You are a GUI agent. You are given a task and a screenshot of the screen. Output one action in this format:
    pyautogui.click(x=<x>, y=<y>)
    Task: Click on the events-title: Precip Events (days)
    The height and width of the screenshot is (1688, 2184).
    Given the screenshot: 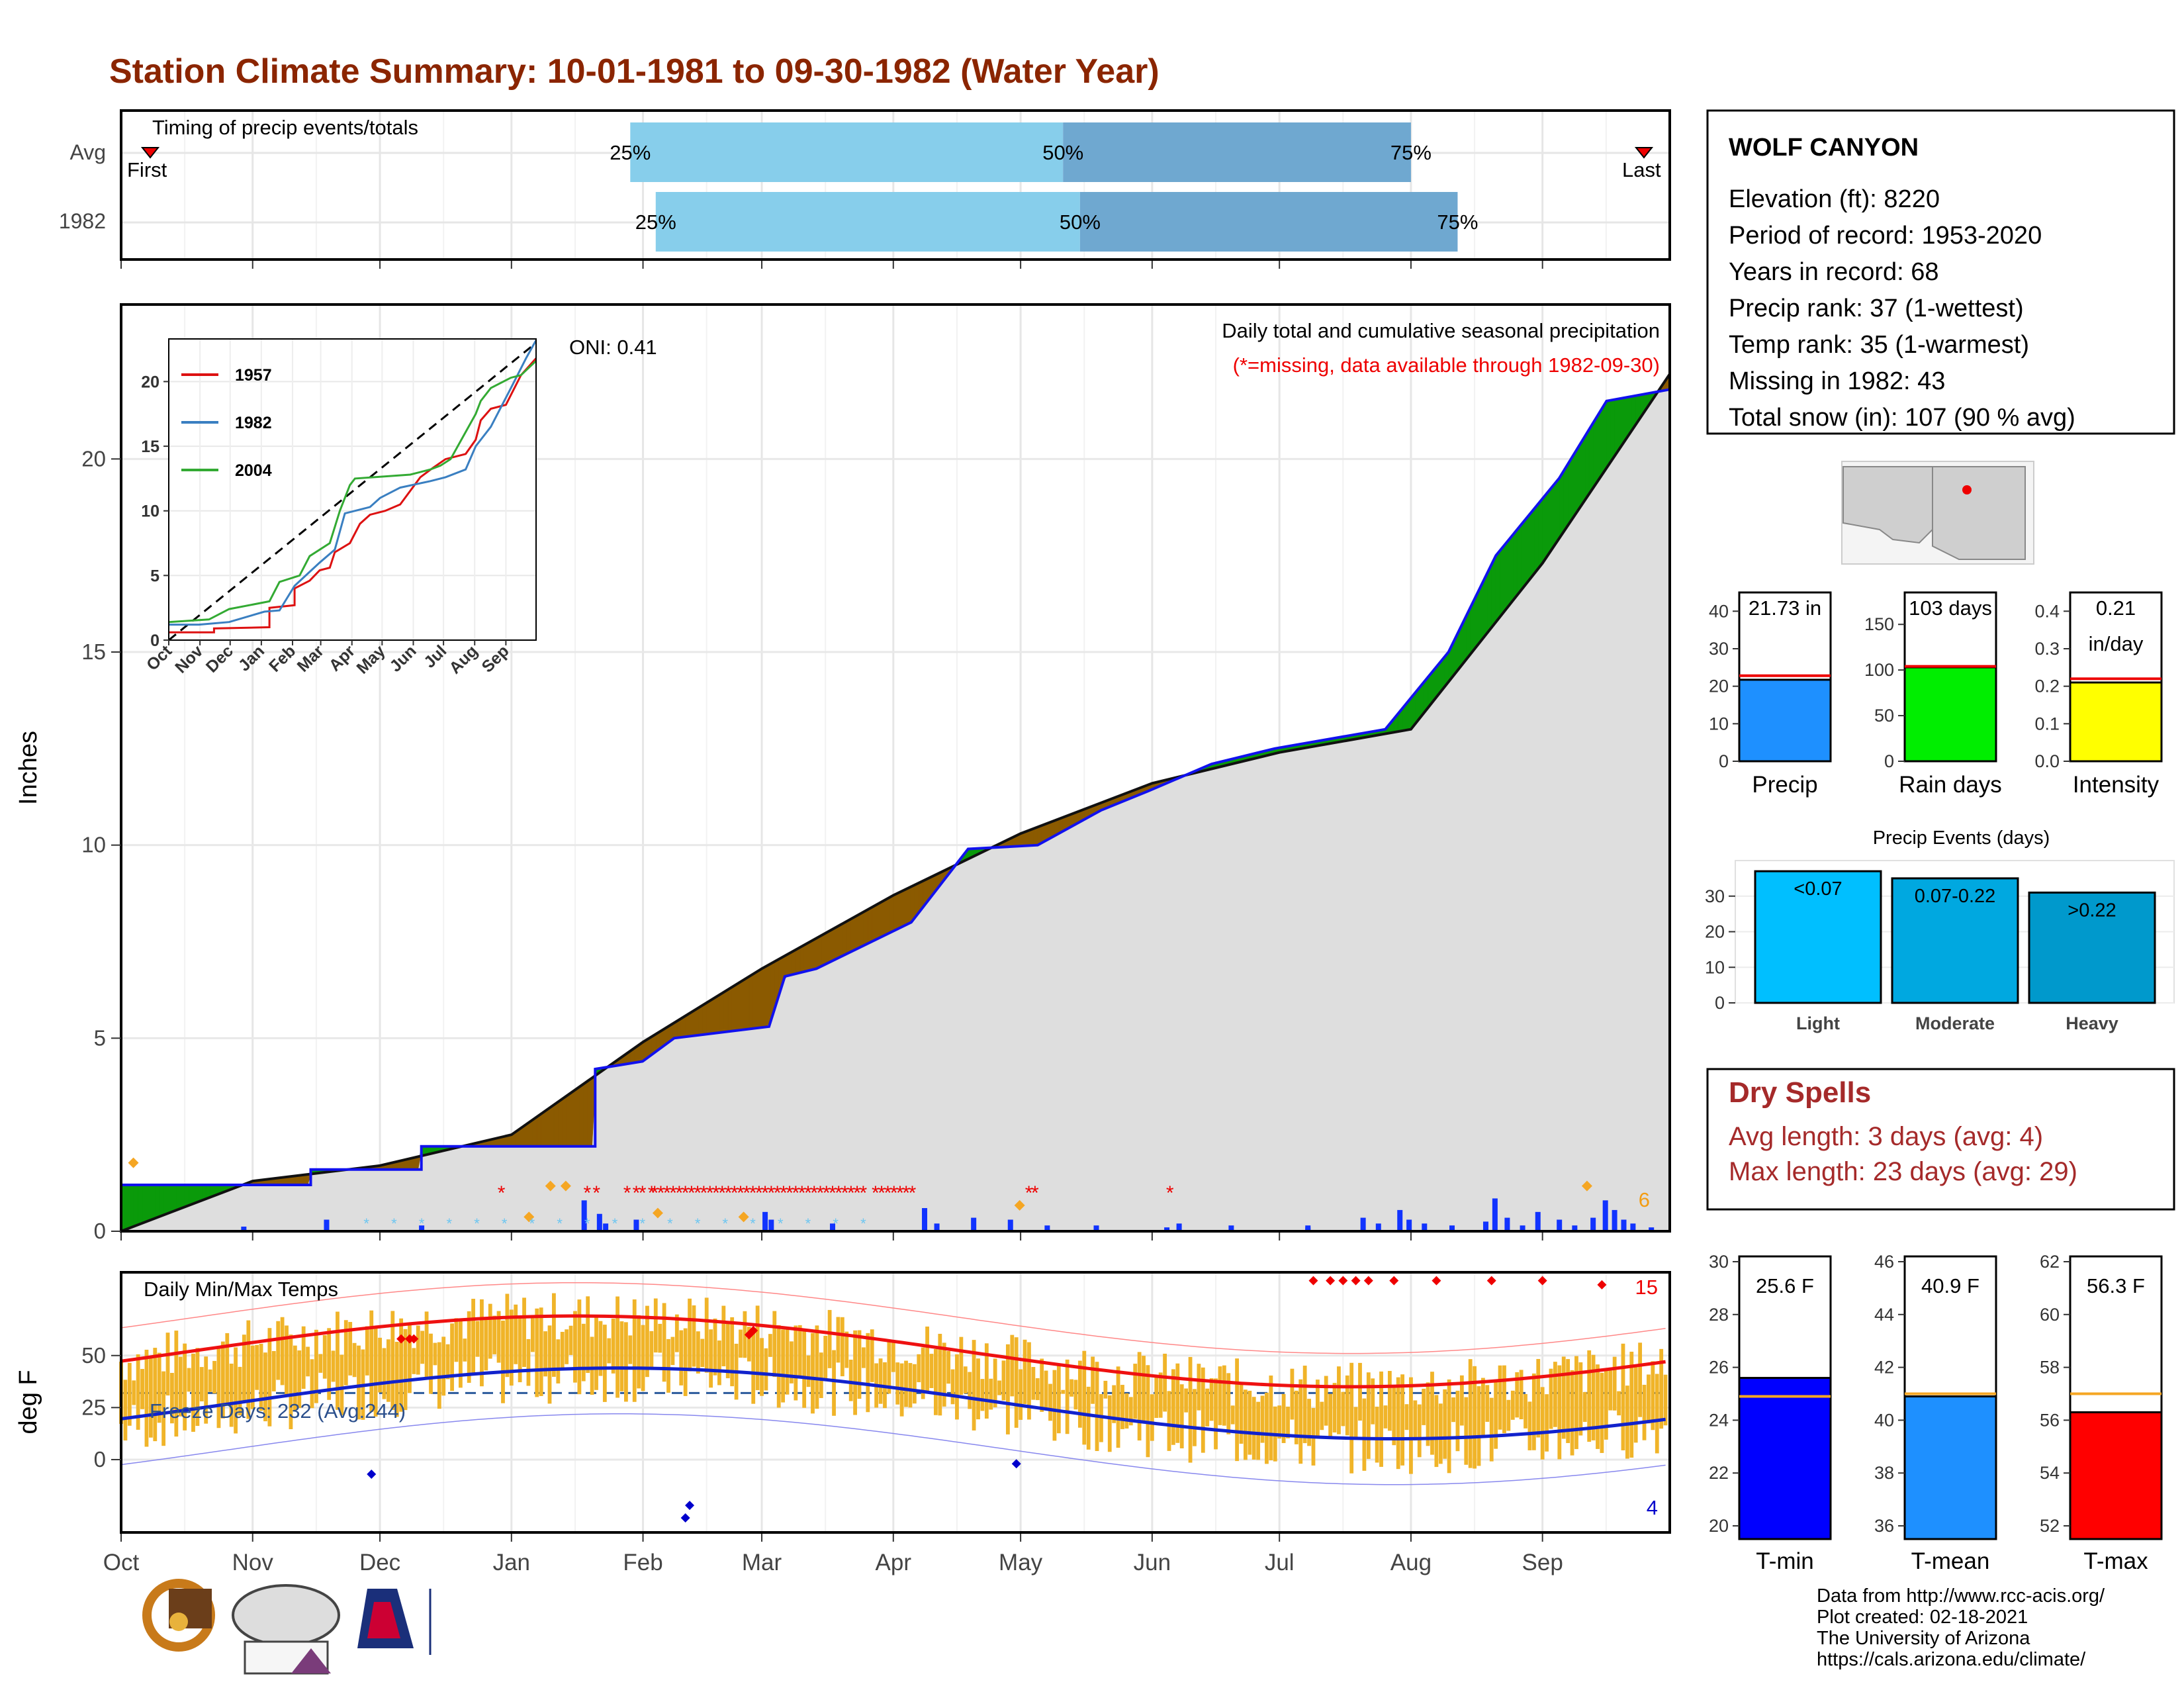 What is the action you would take?
    pyautogui.click(x=1962, y=838)
    